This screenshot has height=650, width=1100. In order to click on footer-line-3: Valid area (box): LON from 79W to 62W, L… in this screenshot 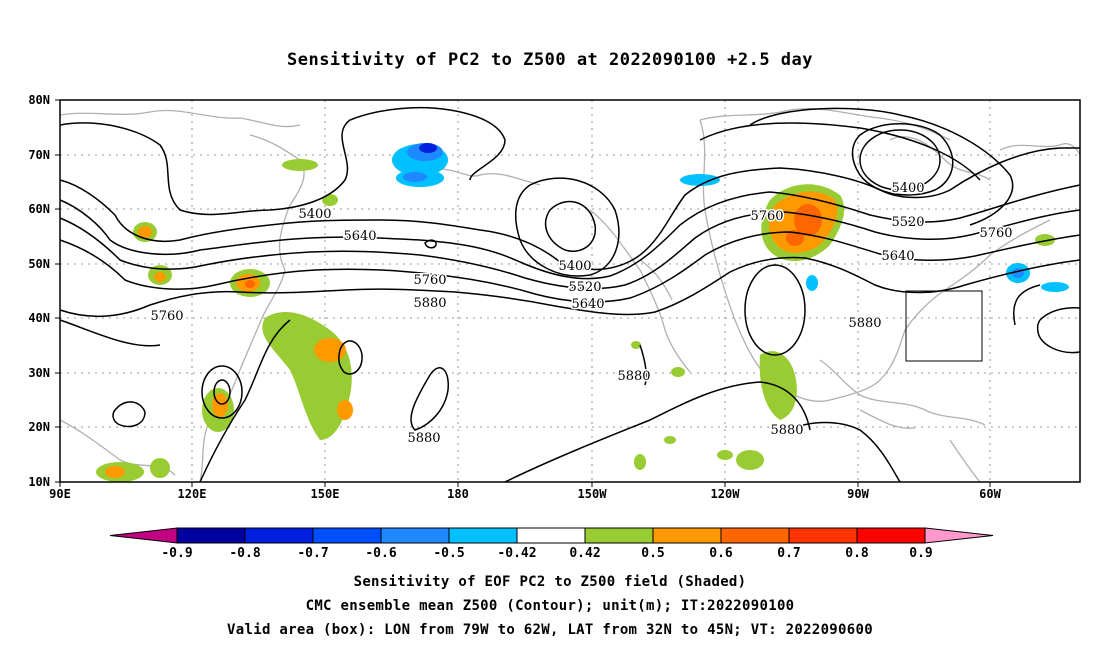, I will do `click(550, 630)`.